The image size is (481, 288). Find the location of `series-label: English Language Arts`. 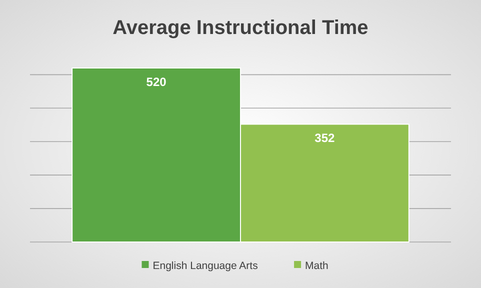

series-label: English Language Arts is located at coordinates (205, 266).